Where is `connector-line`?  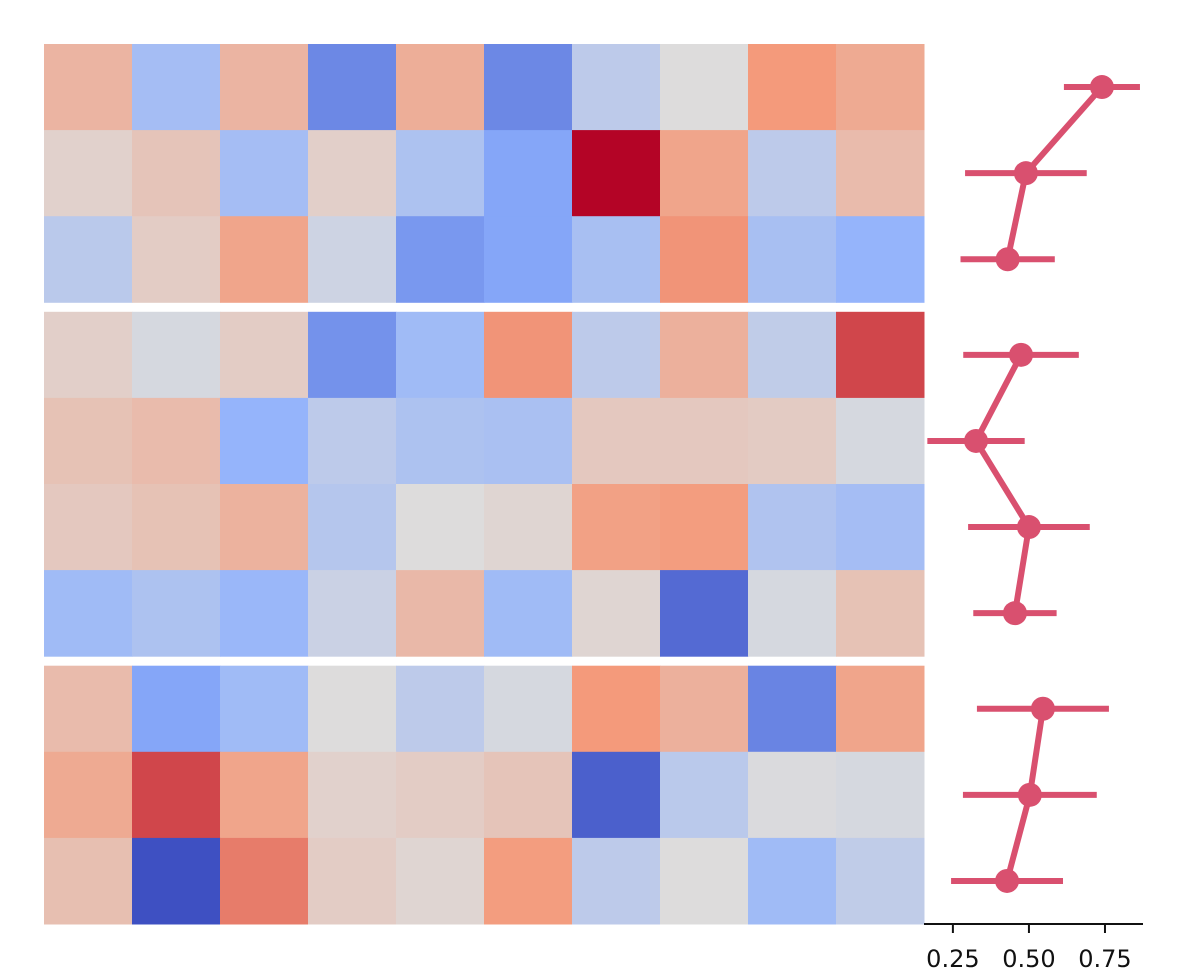 connector-line is located at coordinates (1002, 483).